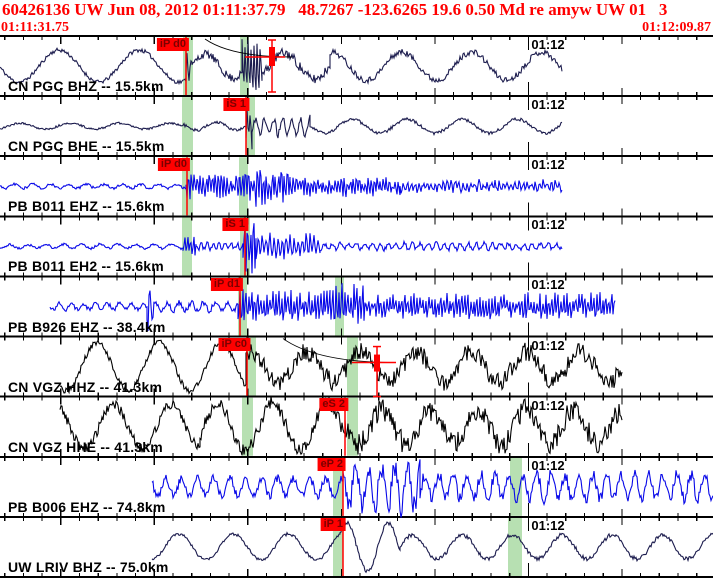 This screenshot has height=578, width=713. Describe the element at coordinates (226, 284) in the screenshot. I see `pick-flag: iP d1` at that location.